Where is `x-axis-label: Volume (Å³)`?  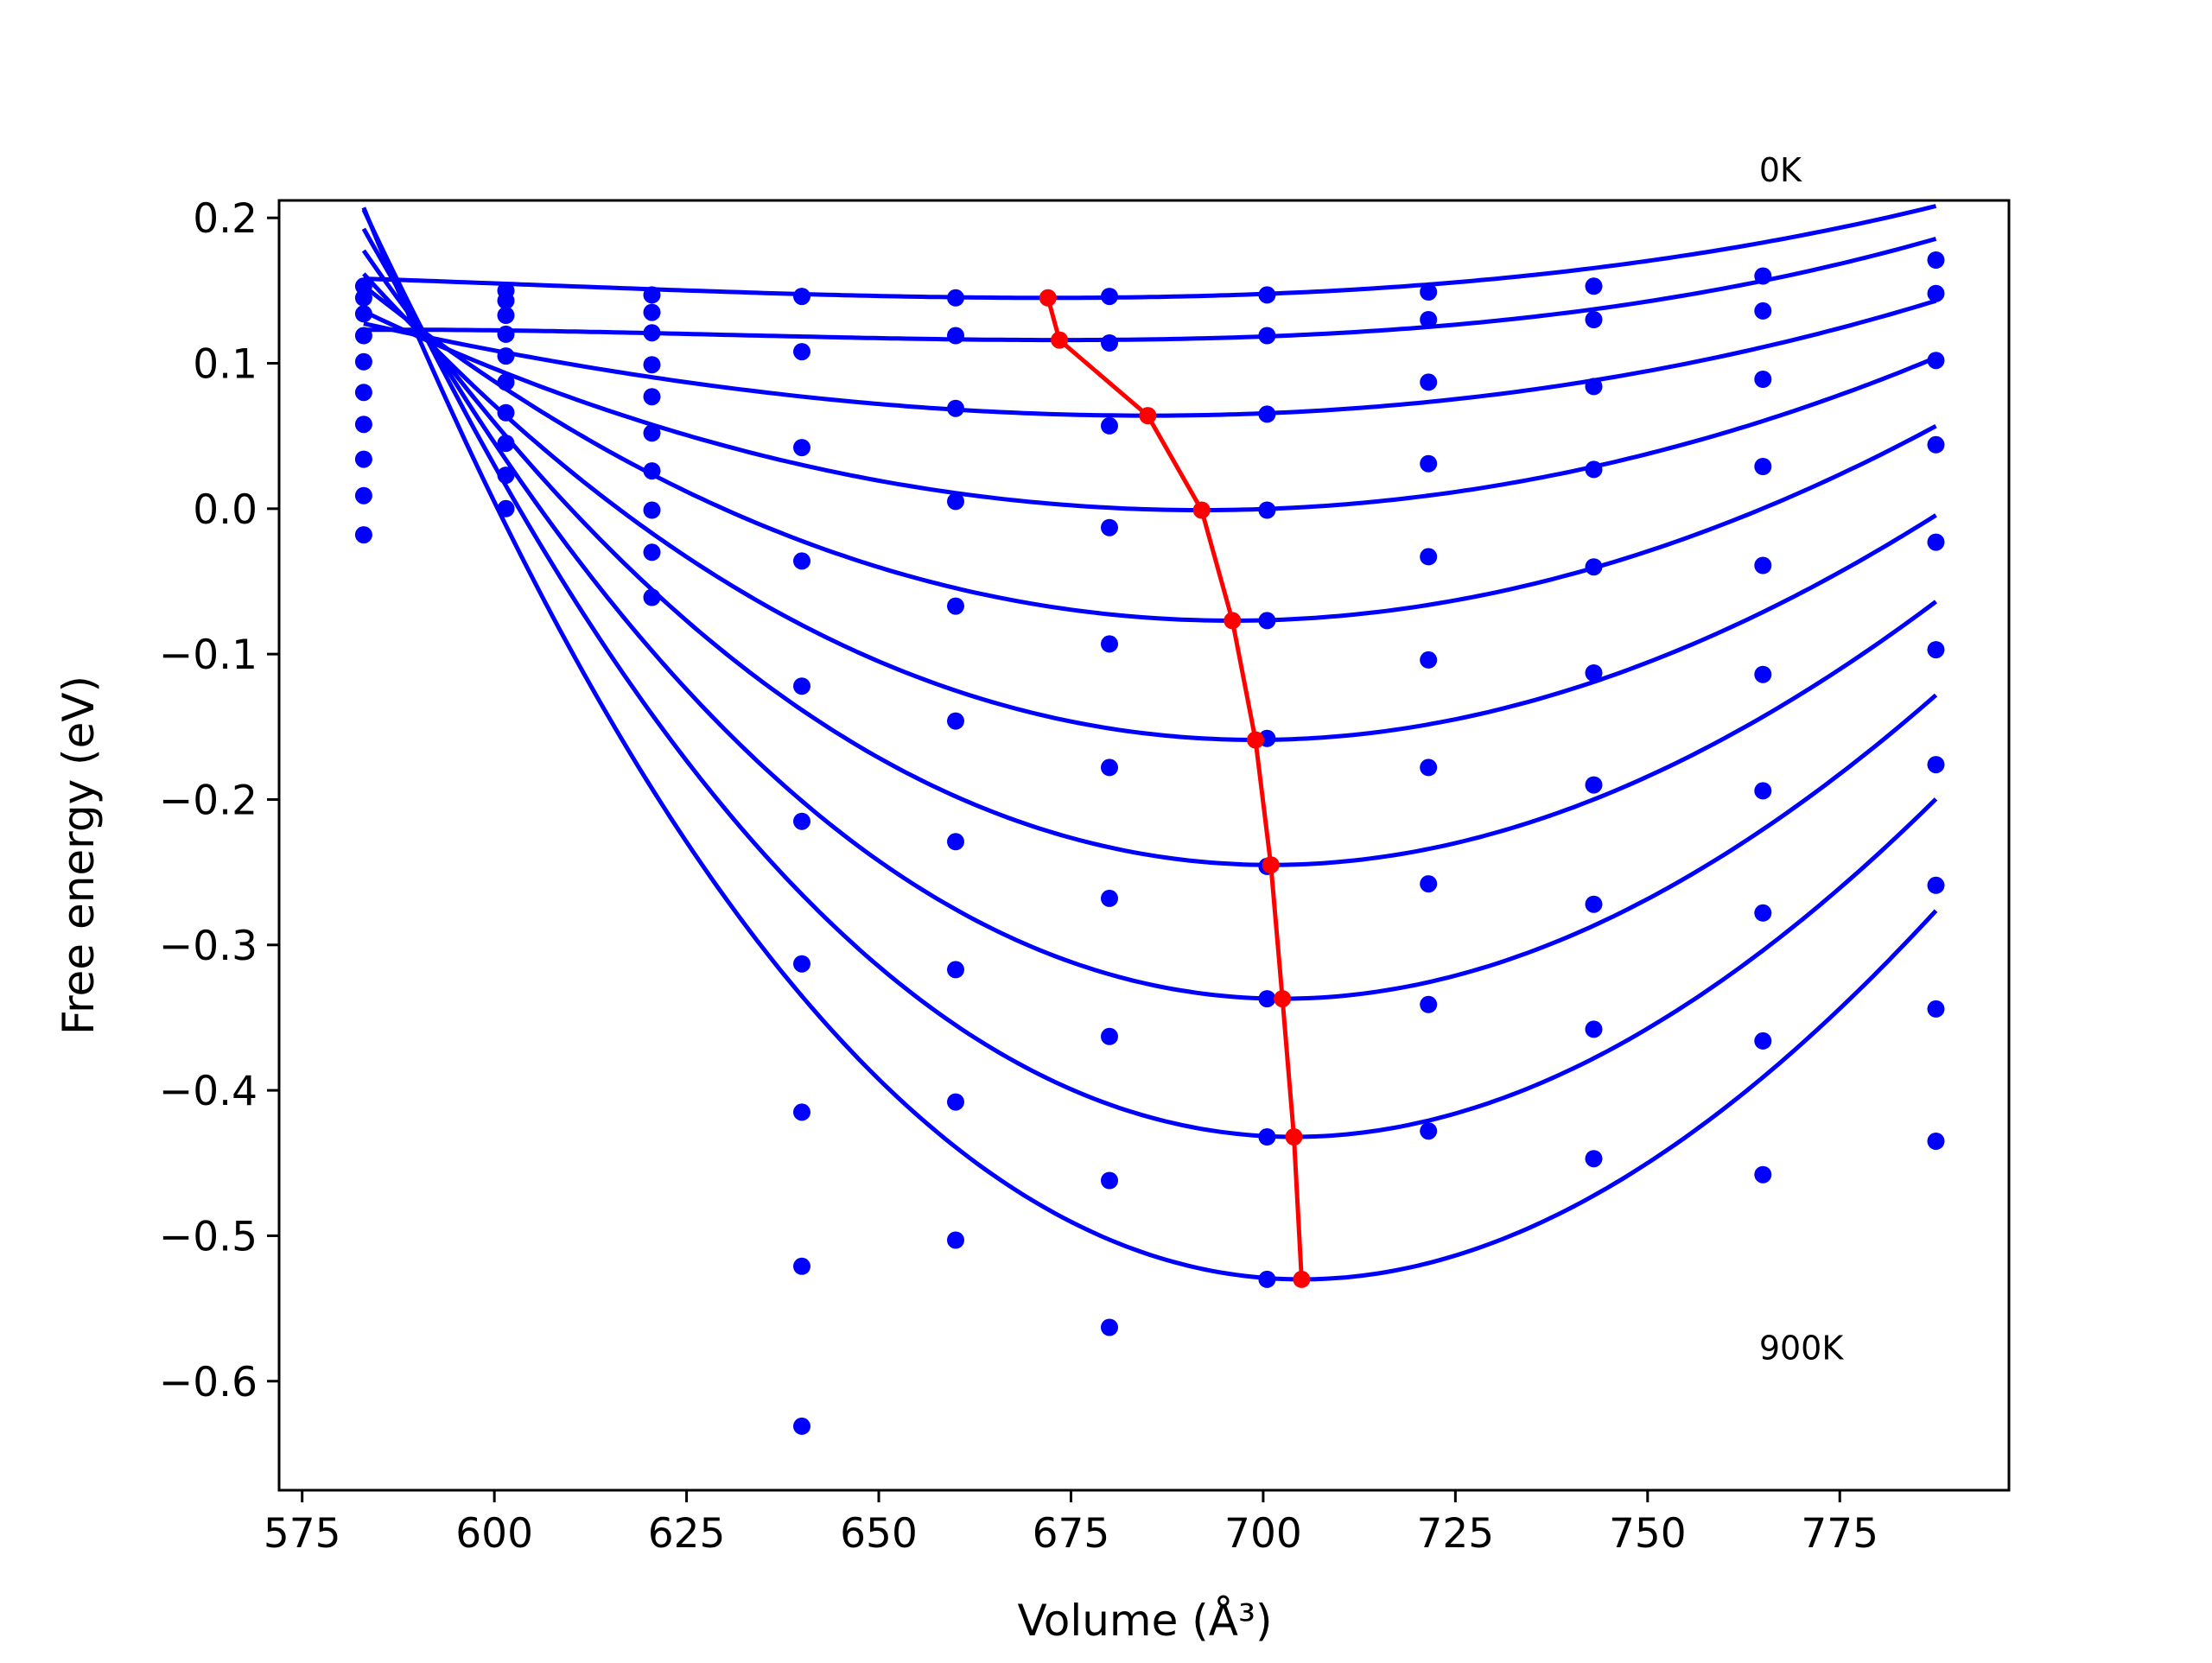 x-axis-label: Volume (Å³) is located at coordinates (1144, 1621).